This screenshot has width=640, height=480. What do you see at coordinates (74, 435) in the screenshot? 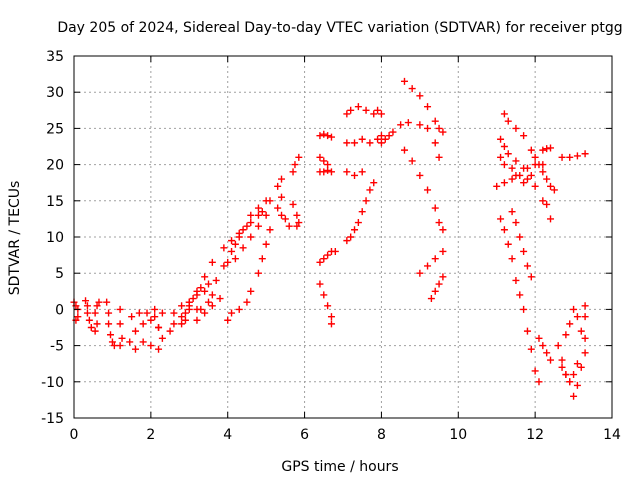
I see `x-tick-label: 0` at bounding box center [74, 435].